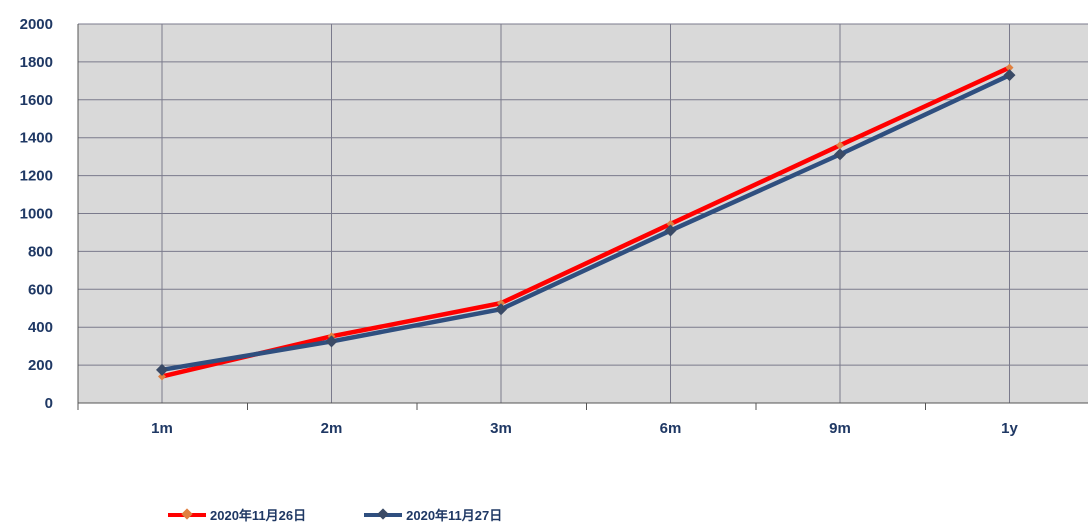 The height and width of the screenshot is (525, 1088). What do you see at coordinates (36, 62) in the screenshot?
I see `y-tick-label: 1800` at bounding box center [36, 62].